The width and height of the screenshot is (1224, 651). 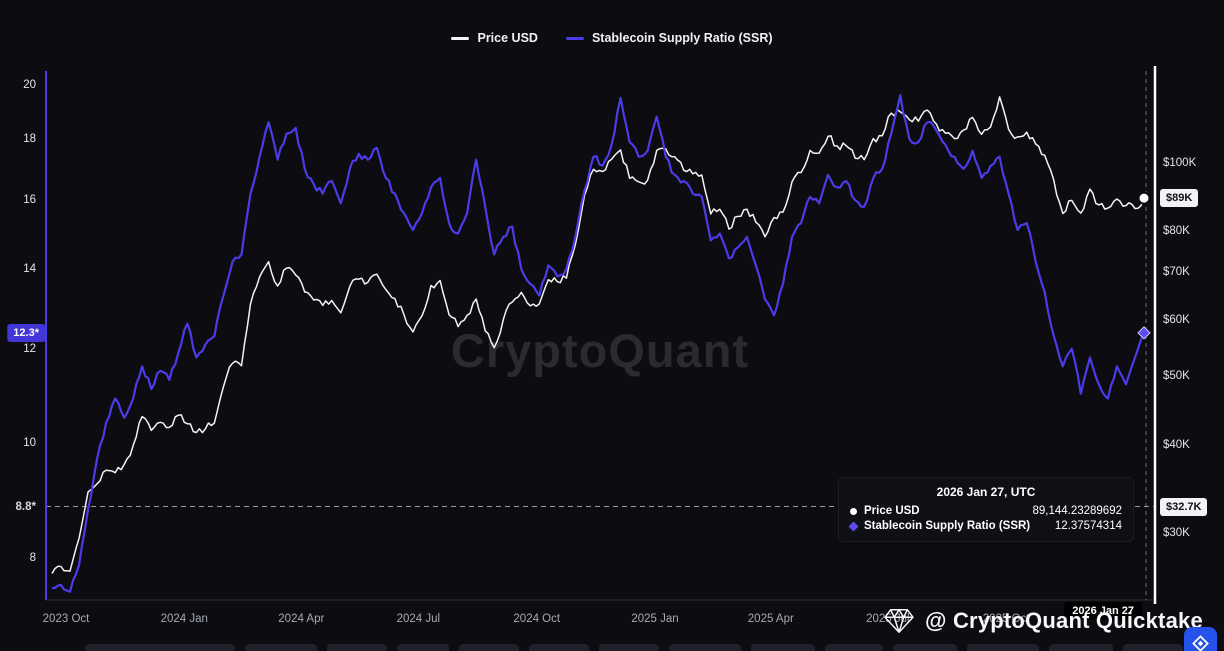 I want to click on y-axis-left-tick: 20, so click(x=29, y=84).